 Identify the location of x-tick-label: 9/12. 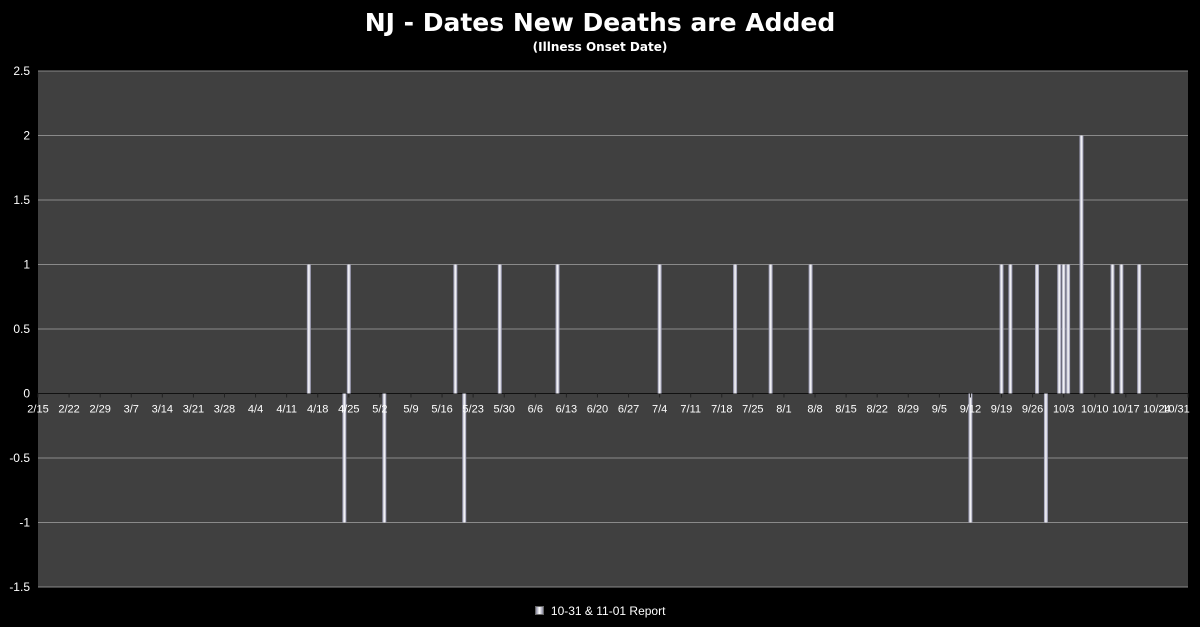
(970, 410).